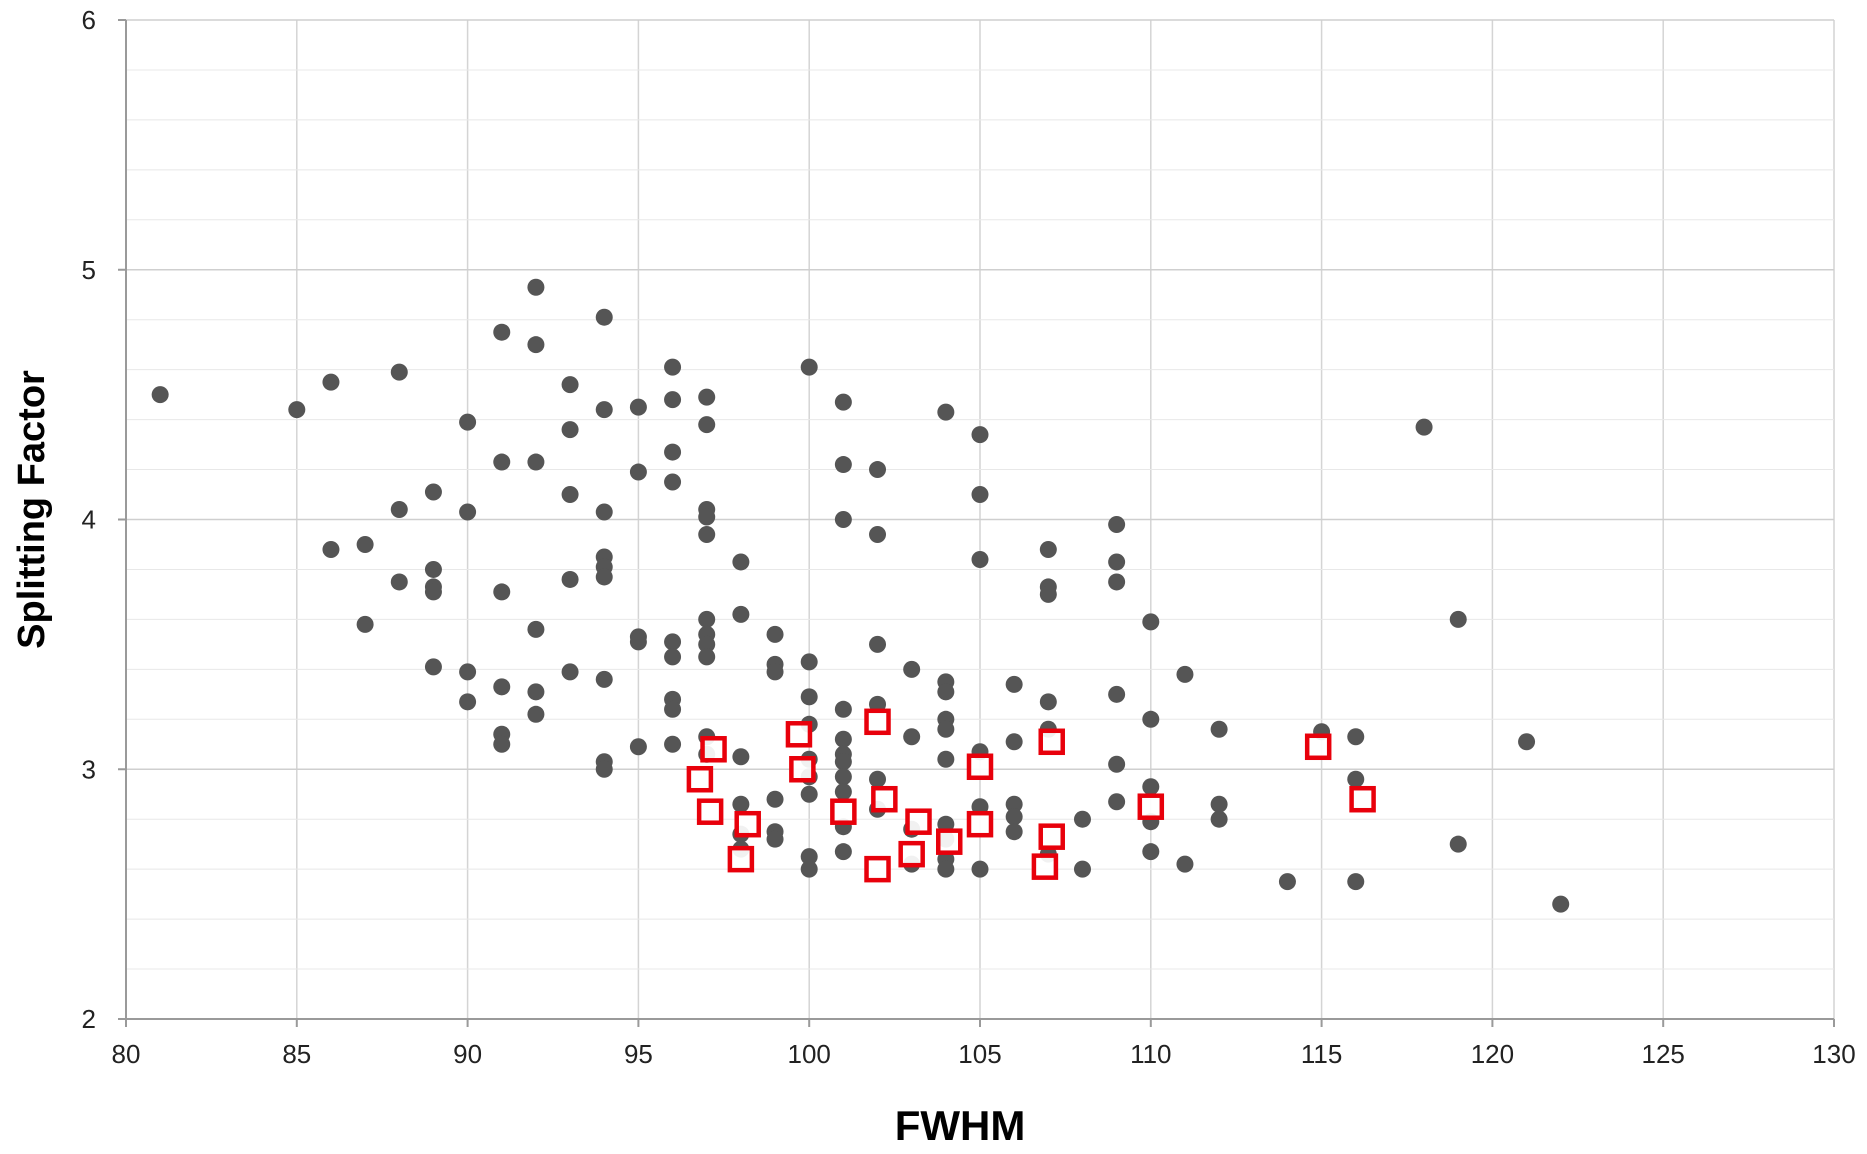 Image resolution: width=1867 pixels, height=1154 pixels. Describe the element at coordinates (296, 1054) in the screenshot. I see `x-tick-label: 85` at that location.